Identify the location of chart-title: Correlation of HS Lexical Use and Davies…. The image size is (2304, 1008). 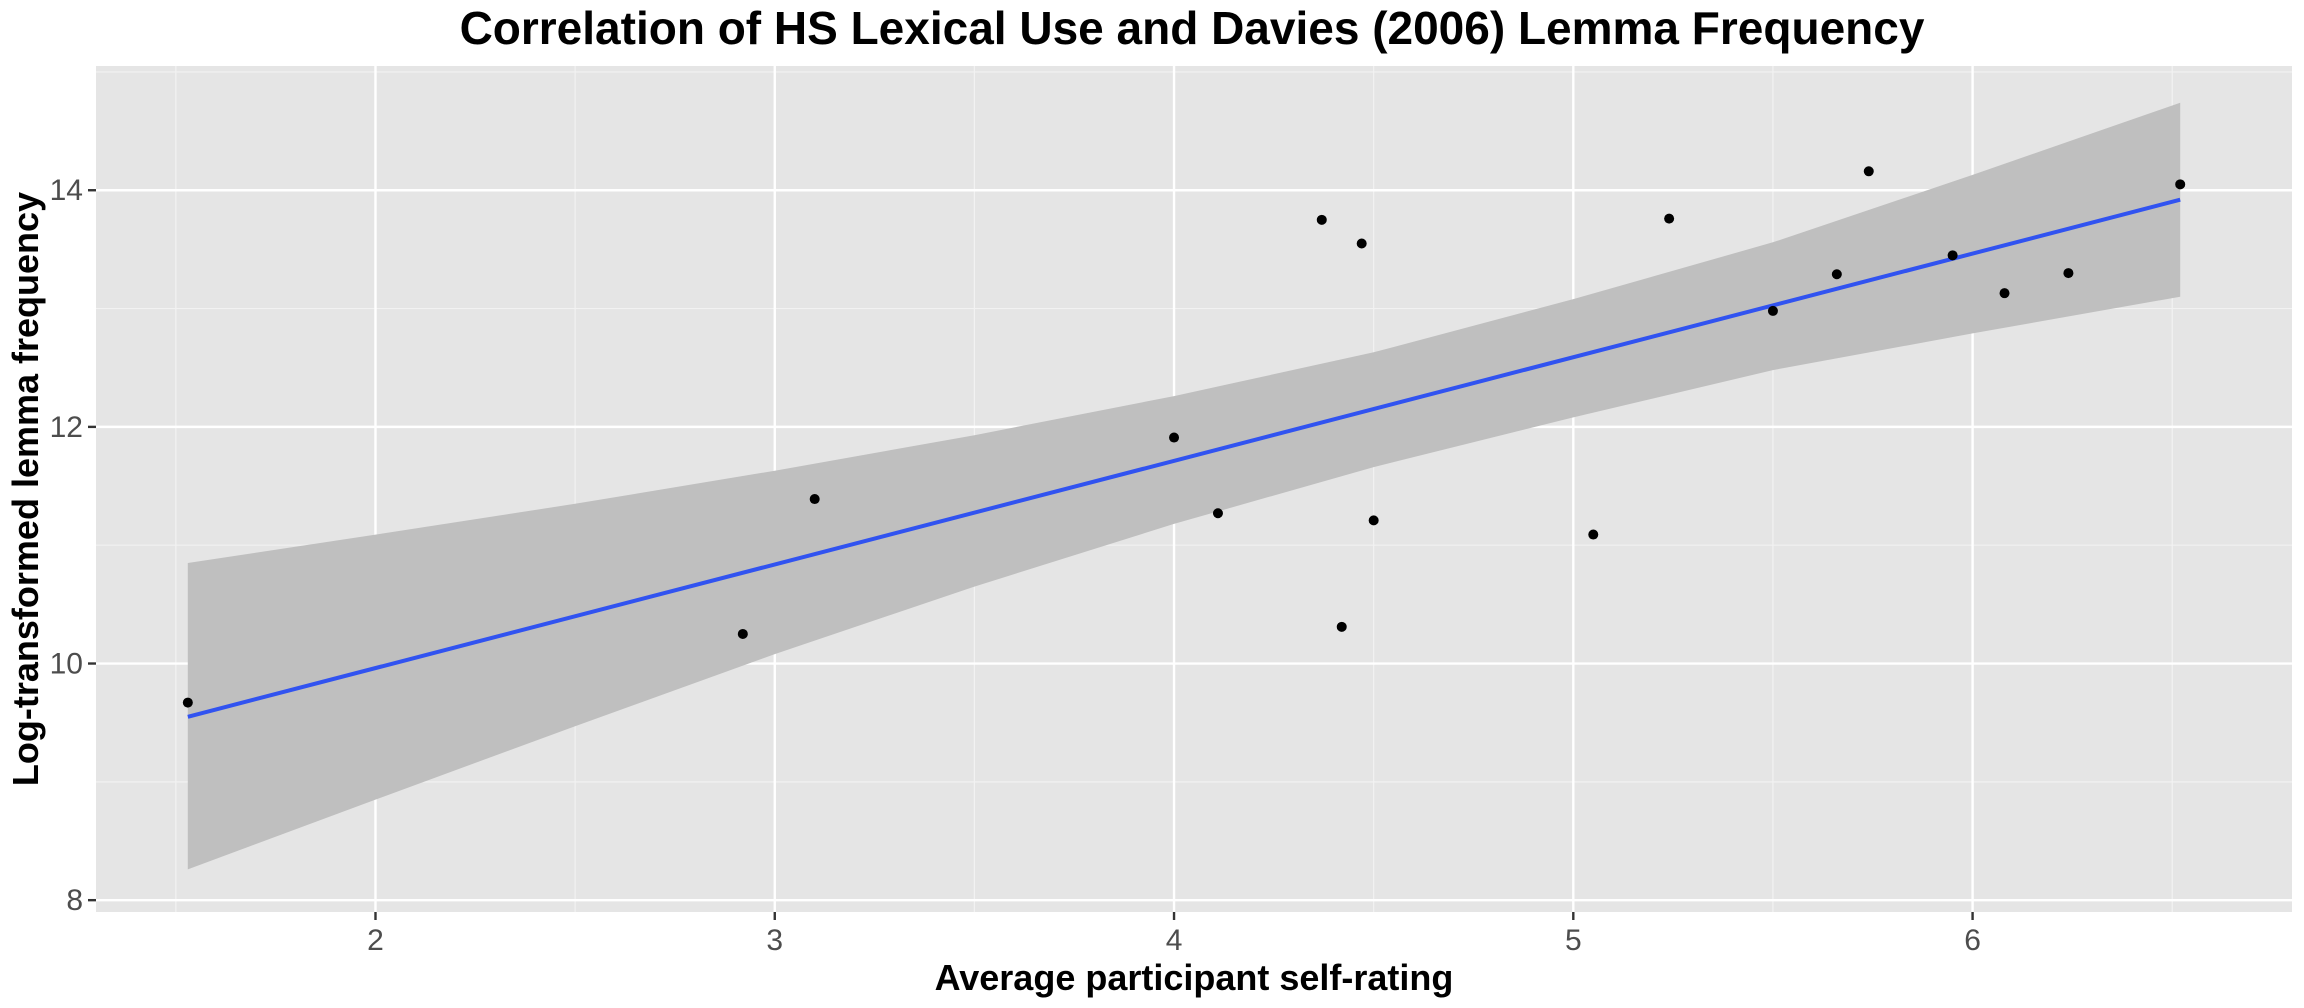
(1192, 28).